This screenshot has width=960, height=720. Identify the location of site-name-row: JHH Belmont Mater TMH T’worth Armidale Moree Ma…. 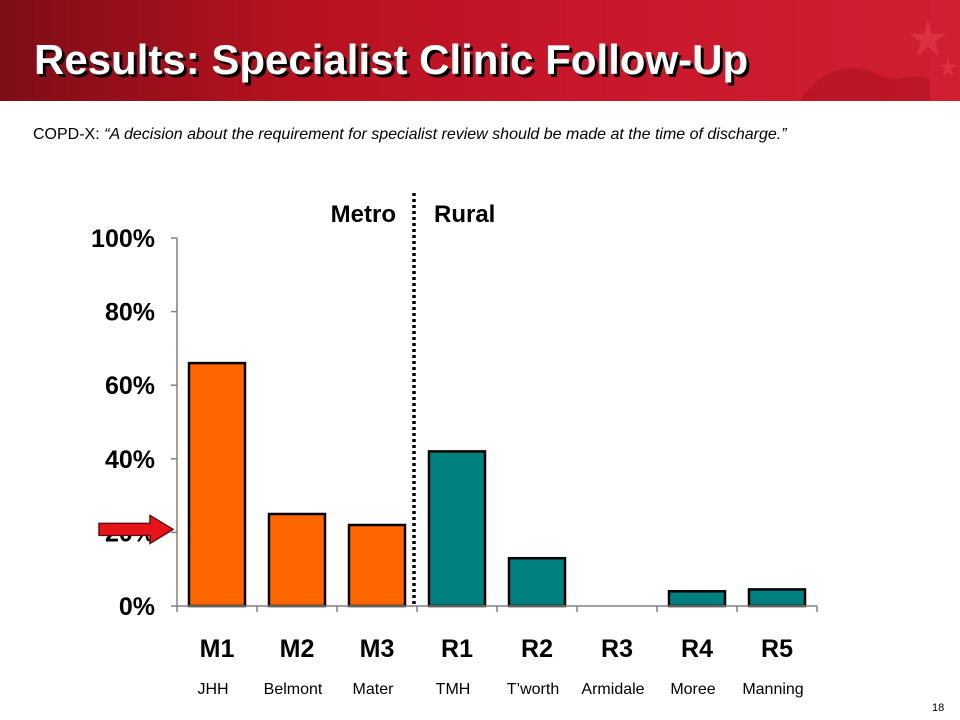
(480, 691).